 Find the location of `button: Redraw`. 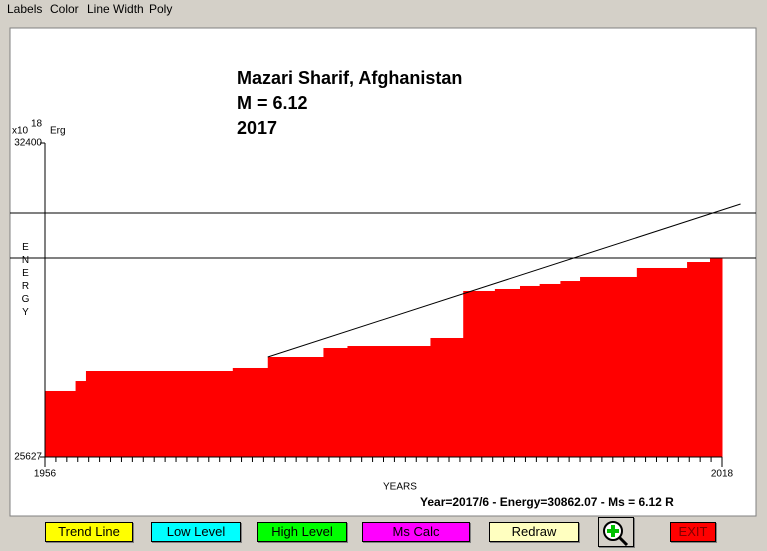

button: Redraw is located at coordinates (534, 532).